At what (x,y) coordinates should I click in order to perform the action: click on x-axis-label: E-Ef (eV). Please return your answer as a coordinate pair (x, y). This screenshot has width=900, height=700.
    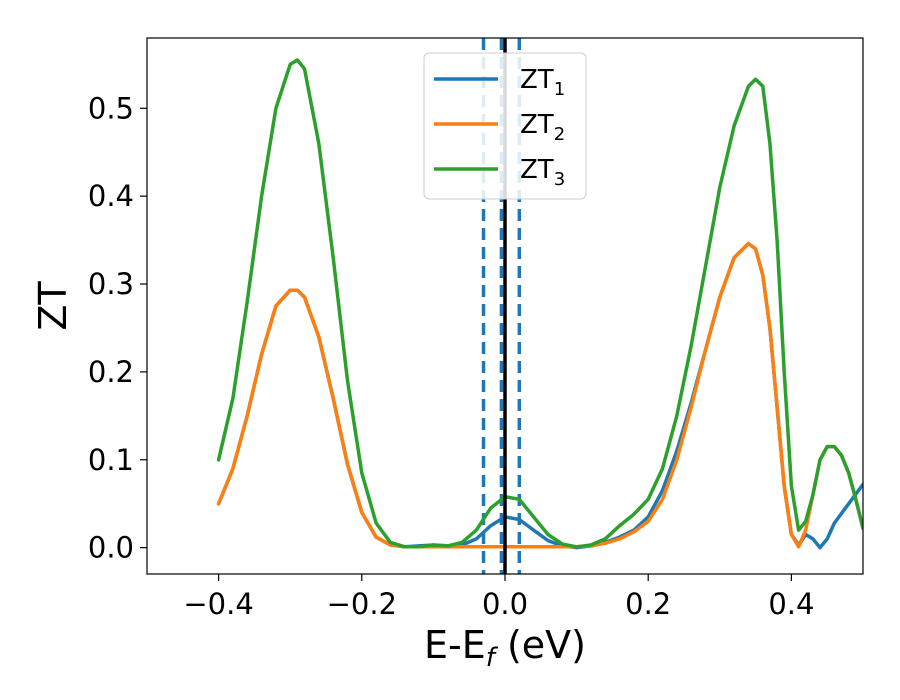
    Looking at the image, I should click on (505, 648).